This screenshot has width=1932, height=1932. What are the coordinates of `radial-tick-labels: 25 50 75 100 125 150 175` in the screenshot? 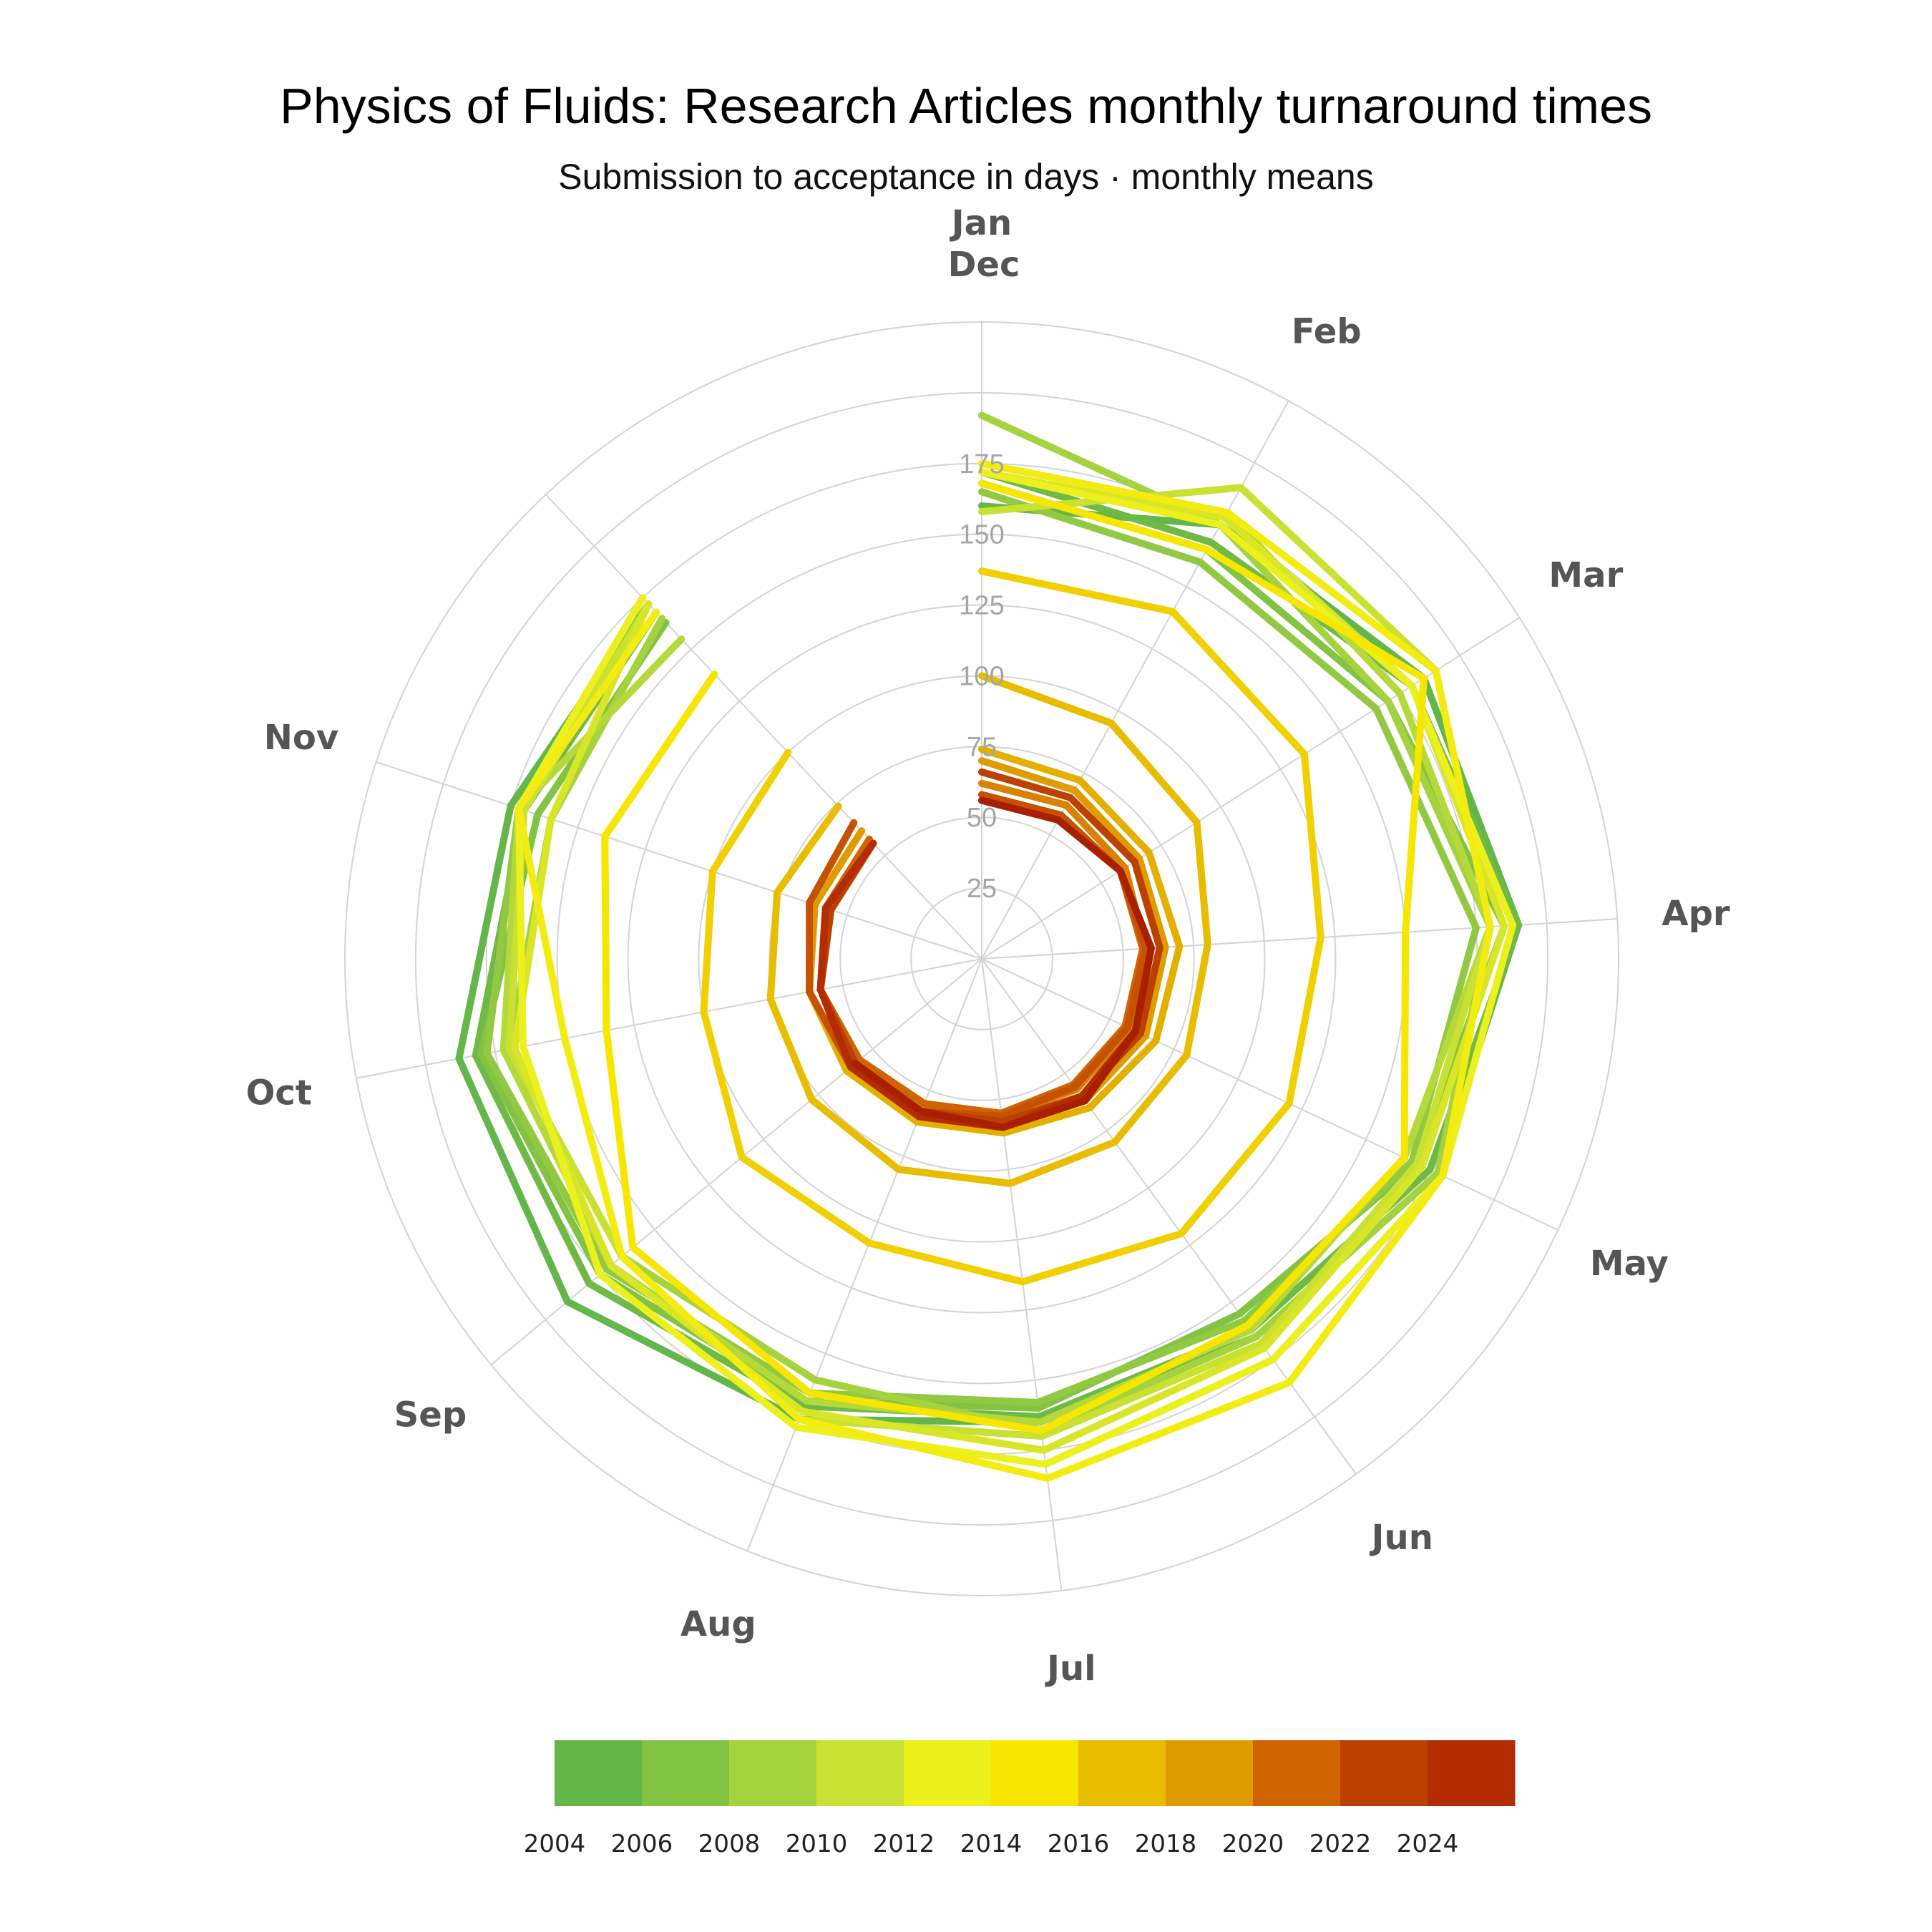 It's located at (981, 676).